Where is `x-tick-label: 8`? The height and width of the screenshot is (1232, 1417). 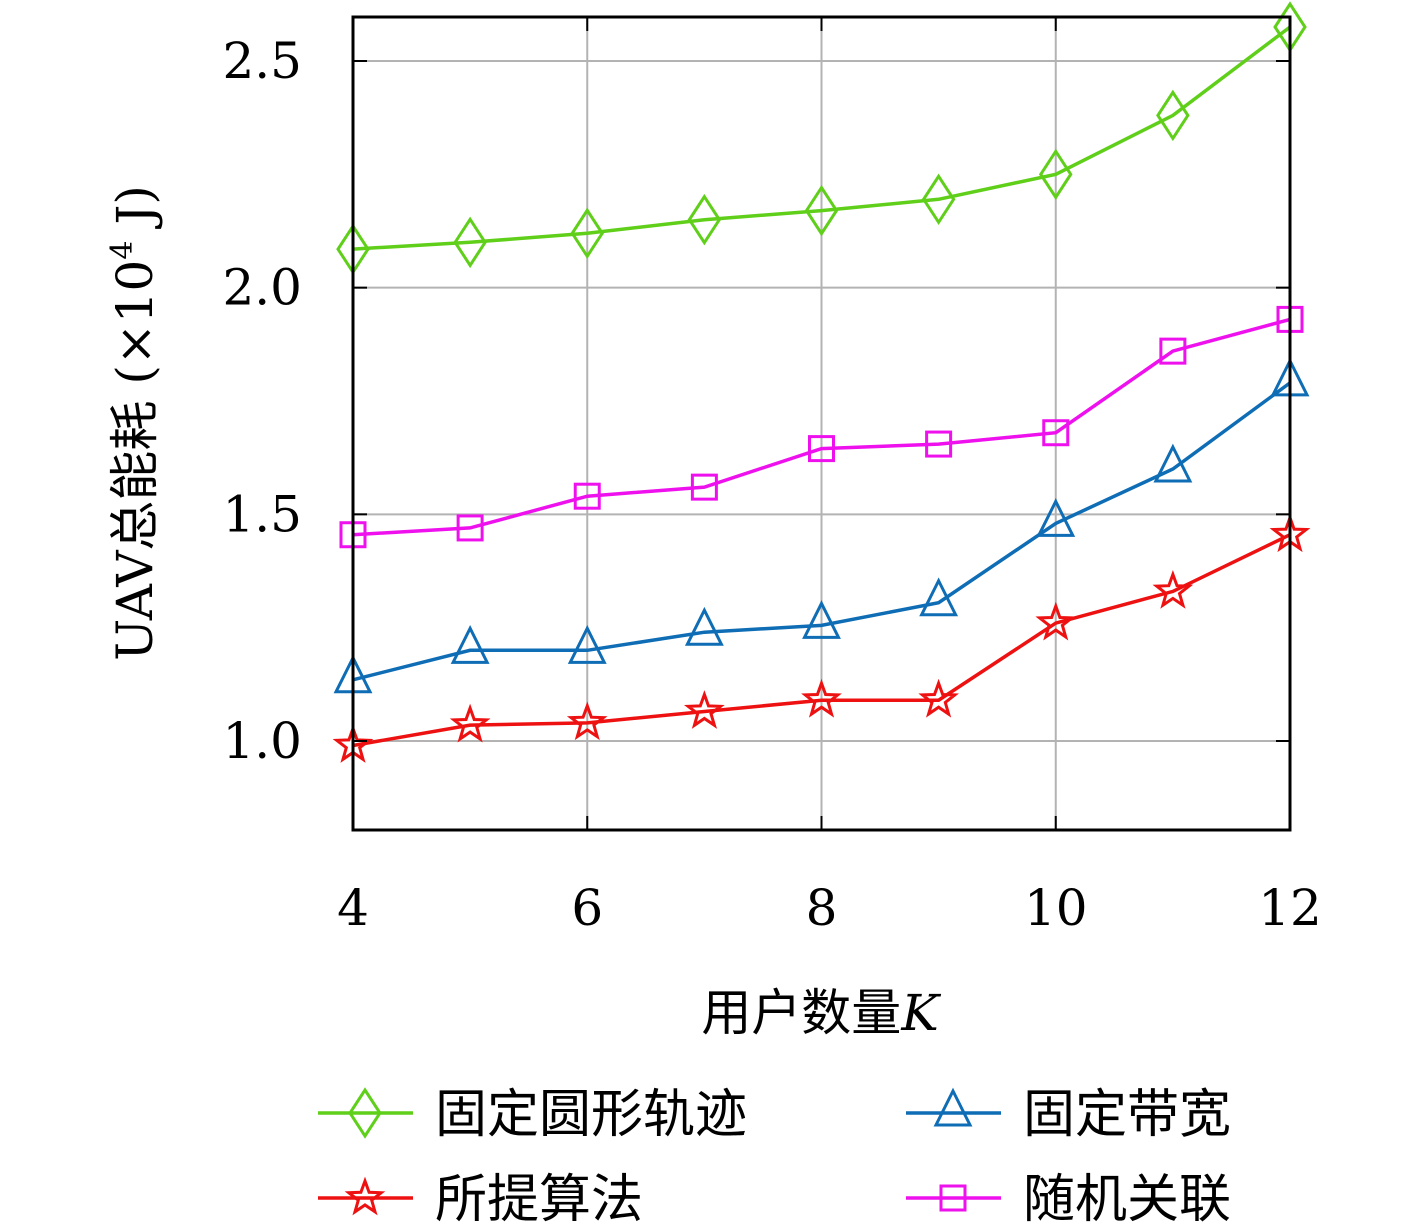 x-tick-label: 8 is located at coordinates (822, 908).